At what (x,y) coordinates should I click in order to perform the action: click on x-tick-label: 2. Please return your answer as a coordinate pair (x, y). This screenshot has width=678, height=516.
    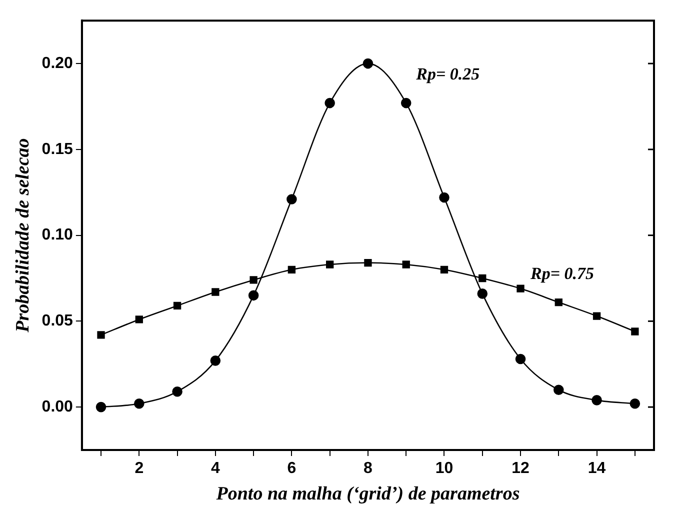
    Looking at the image, I should click on (139, 469).